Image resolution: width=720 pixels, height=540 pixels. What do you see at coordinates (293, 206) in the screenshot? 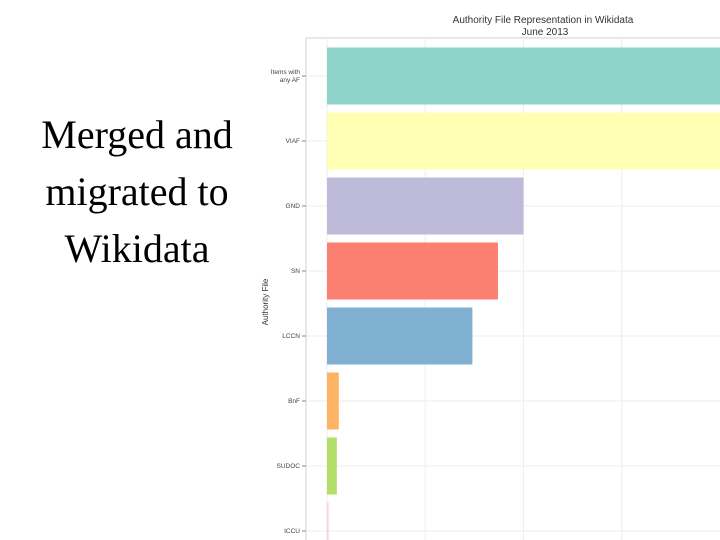
I see `y-tick-label-2: GND` at bounding box center [293, 206].